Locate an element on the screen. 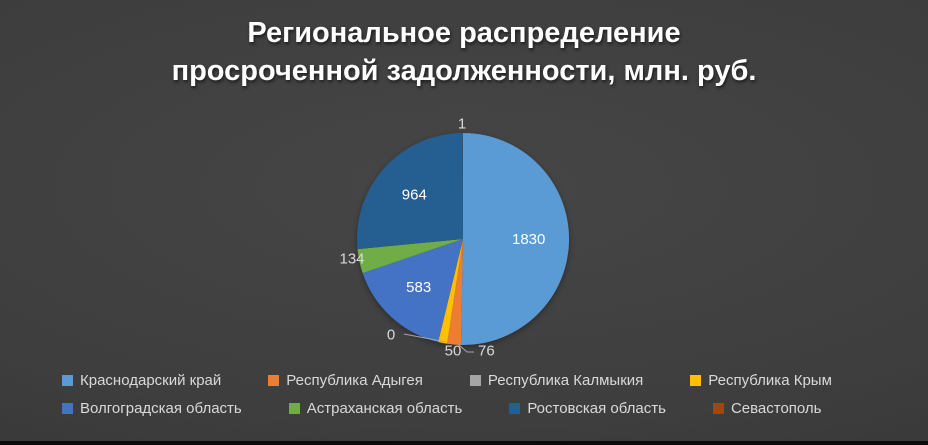 This screenshot has width=928, height=445. pie-labels-group: 1830 76 0 50 583 134 964 1 is located at coordinates (442, 238).